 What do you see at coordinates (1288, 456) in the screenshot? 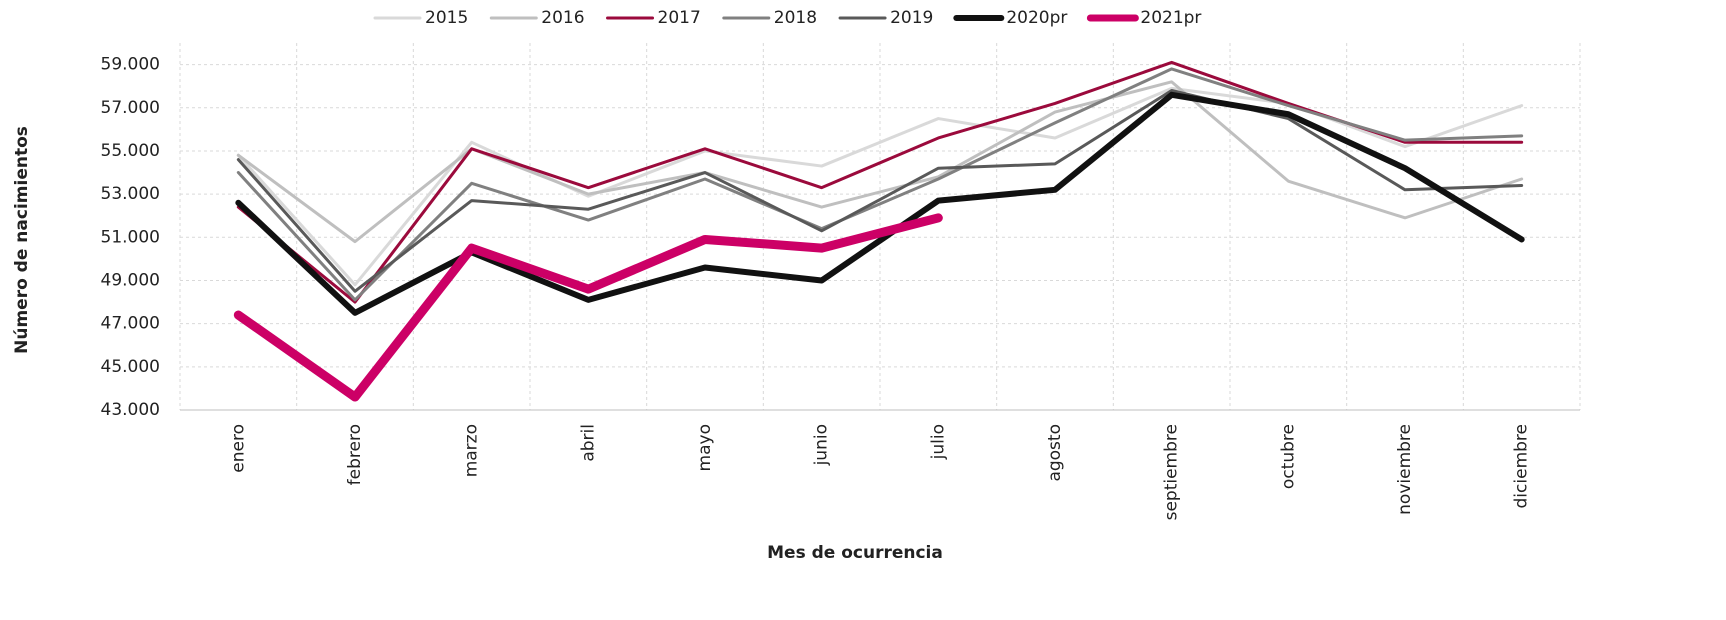
I see `x-tick-label: octubre` at bounding box center [1288, 456].